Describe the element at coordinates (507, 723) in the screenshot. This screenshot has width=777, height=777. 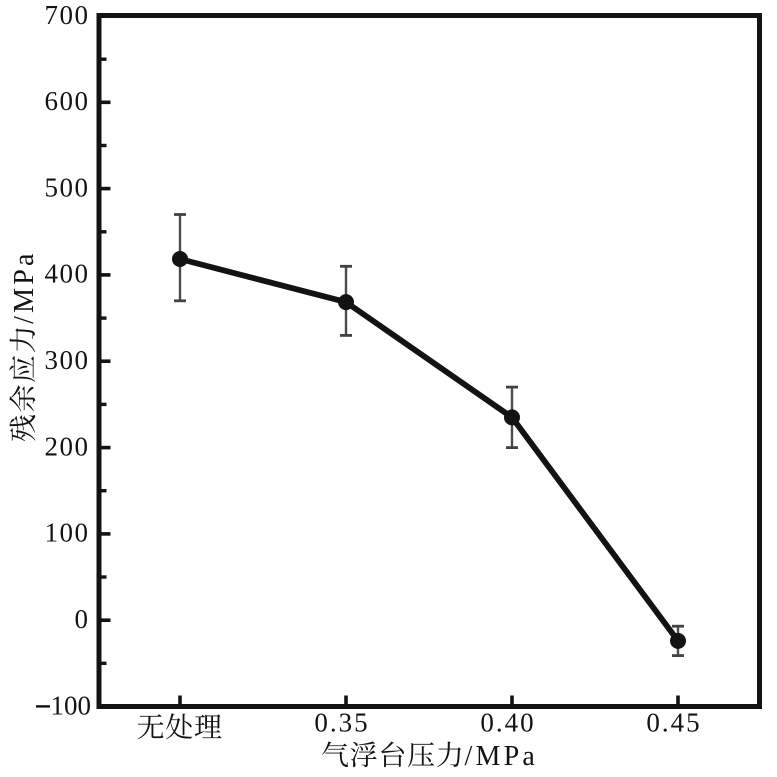
I see `svg-text: 0.40` at that location.